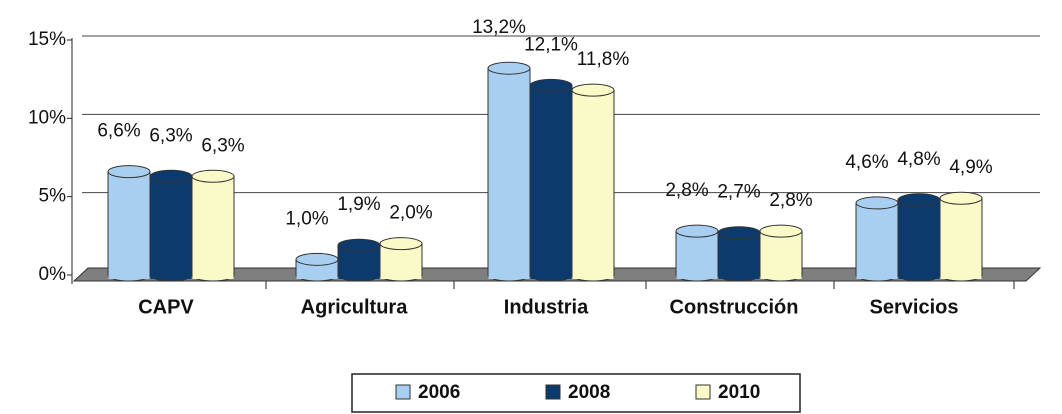 The width and height of the screenshot is (1062, 414). What do you see at coordinates (166, 307) in the screenshot?
I see `x-tick-label: CAPV` at bounding box center [166, 307].